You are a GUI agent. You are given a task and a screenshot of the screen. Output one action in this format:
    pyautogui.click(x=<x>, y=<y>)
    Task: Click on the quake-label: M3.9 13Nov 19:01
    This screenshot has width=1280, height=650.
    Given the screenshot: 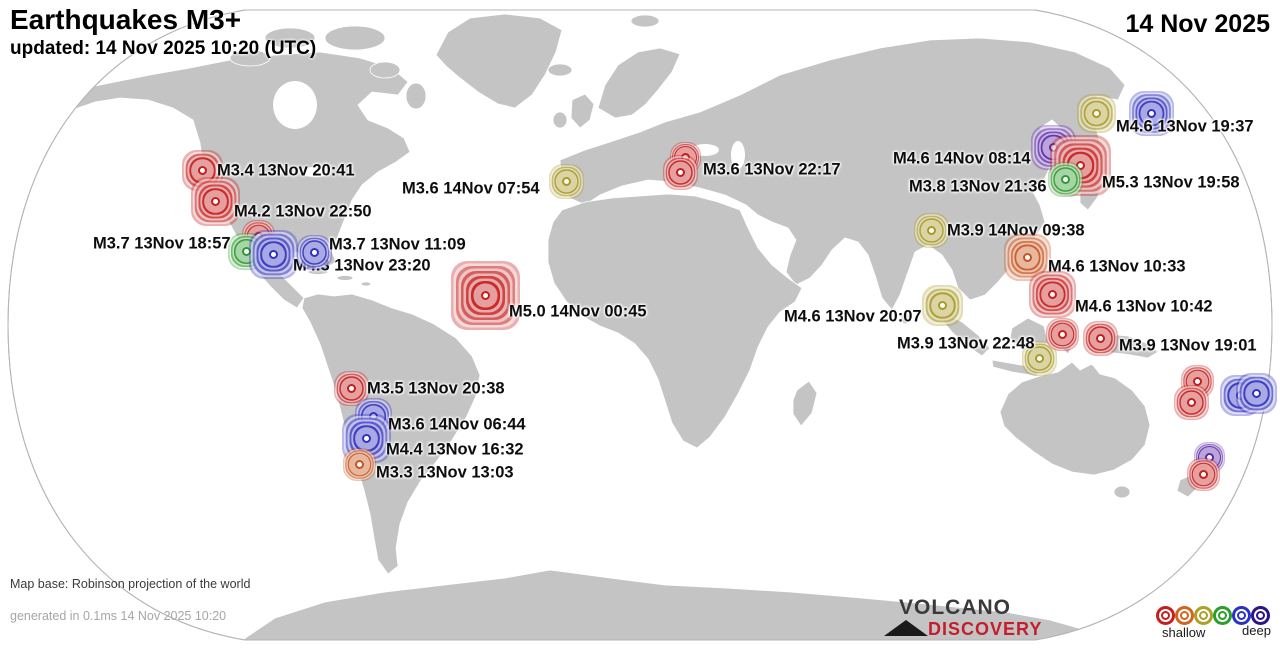 What is the action you would take?
    pyautogui.click(x=1188, y=345)
    